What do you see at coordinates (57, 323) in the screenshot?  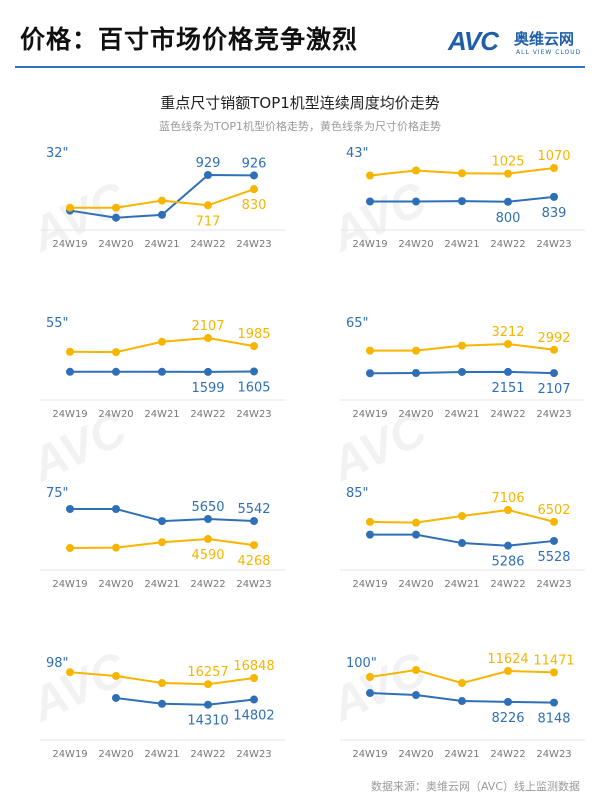 I see `size-label: 55"` at bounding box center [57, 323].